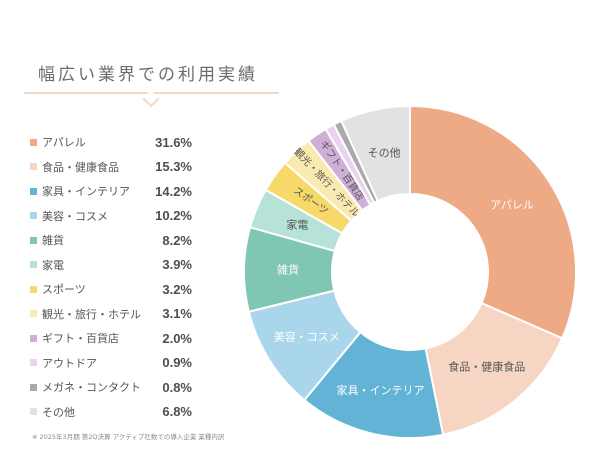 The height and width of the screenshot is (449, 600). Describe the element at coordinates (177, 387) in the screenshot. I see `legend-value: 0.8%` at that location.